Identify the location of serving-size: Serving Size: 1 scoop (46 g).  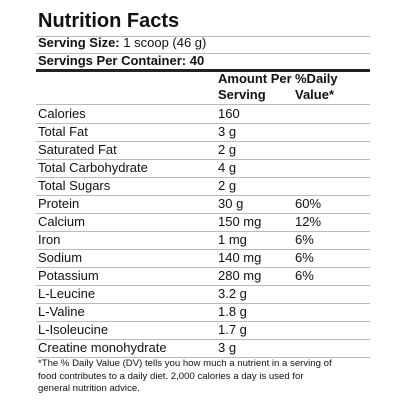
(122, 42).